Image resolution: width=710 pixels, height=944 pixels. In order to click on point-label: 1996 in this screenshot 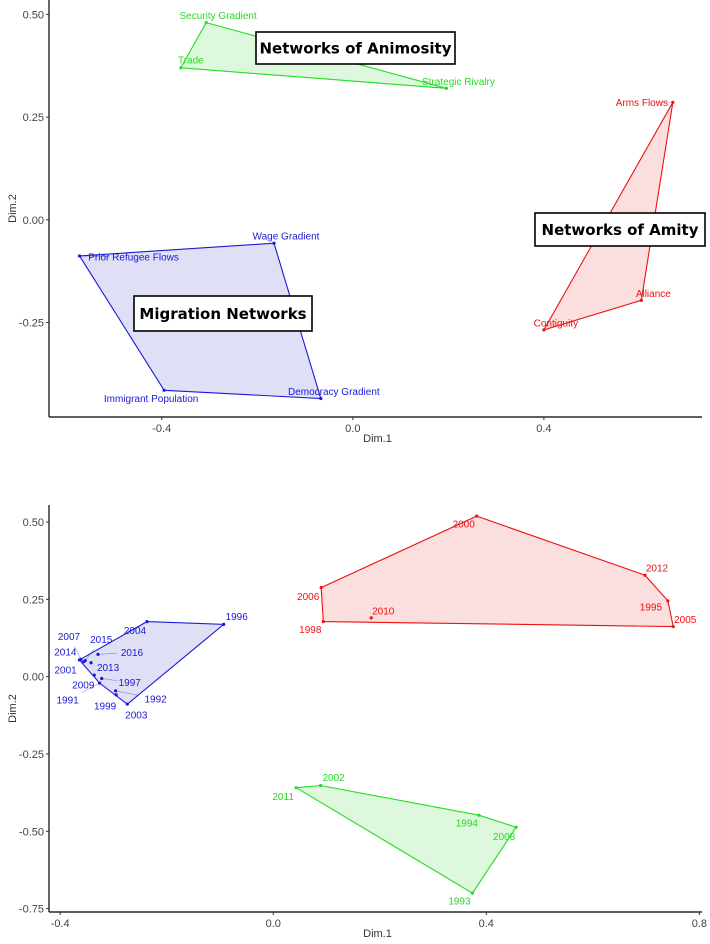, I will do `click(237, 617)`.